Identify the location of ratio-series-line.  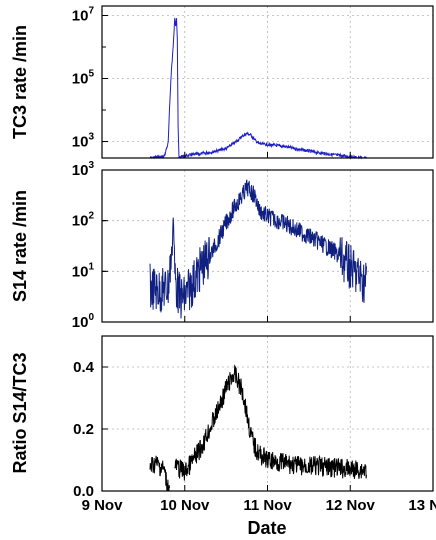
(258, 428).